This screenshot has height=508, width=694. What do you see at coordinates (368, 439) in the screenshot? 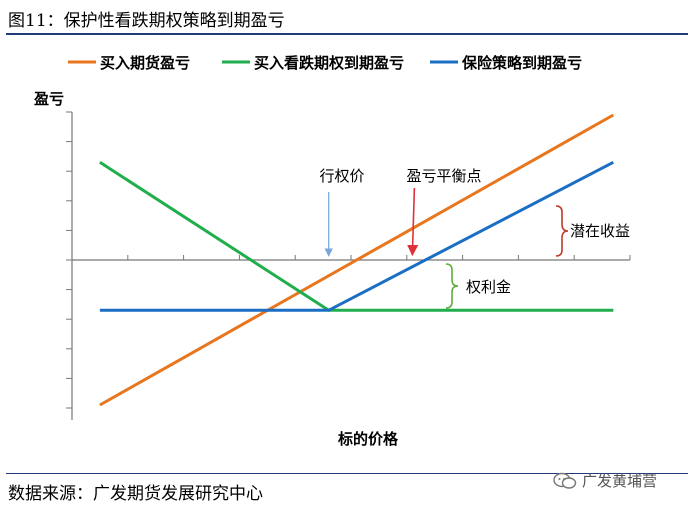
I see `x-axis-label: 标的价格` at bounding box center [368, 439].